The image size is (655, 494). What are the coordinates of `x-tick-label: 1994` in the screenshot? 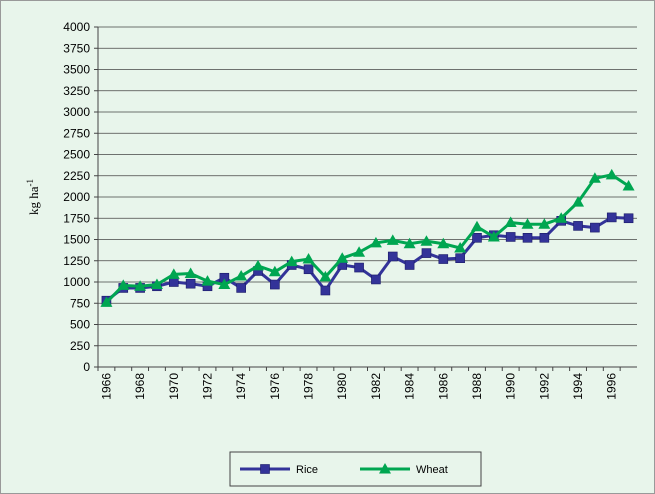 It's located at (578, 386).